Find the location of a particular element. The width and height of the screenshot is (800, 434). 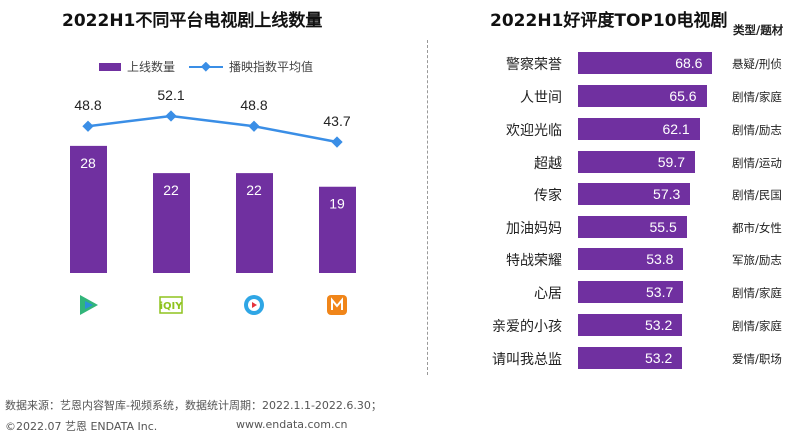

genre-label: 剧情/励志 is located at coordinates (757, 130).